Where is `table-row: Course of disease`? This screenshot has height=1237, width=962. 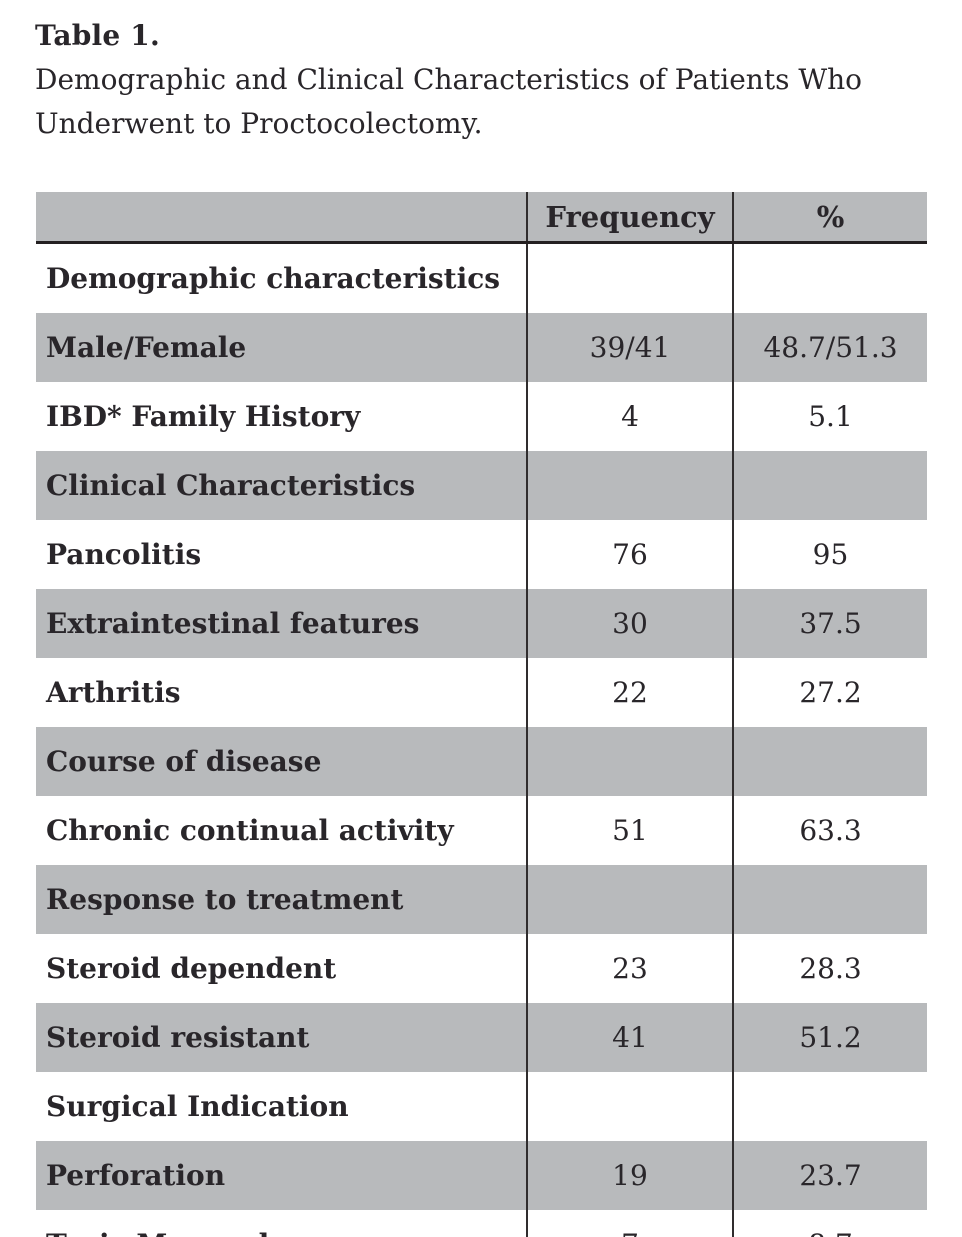 table-row: Course of disease is located at coordinates (481, 761).